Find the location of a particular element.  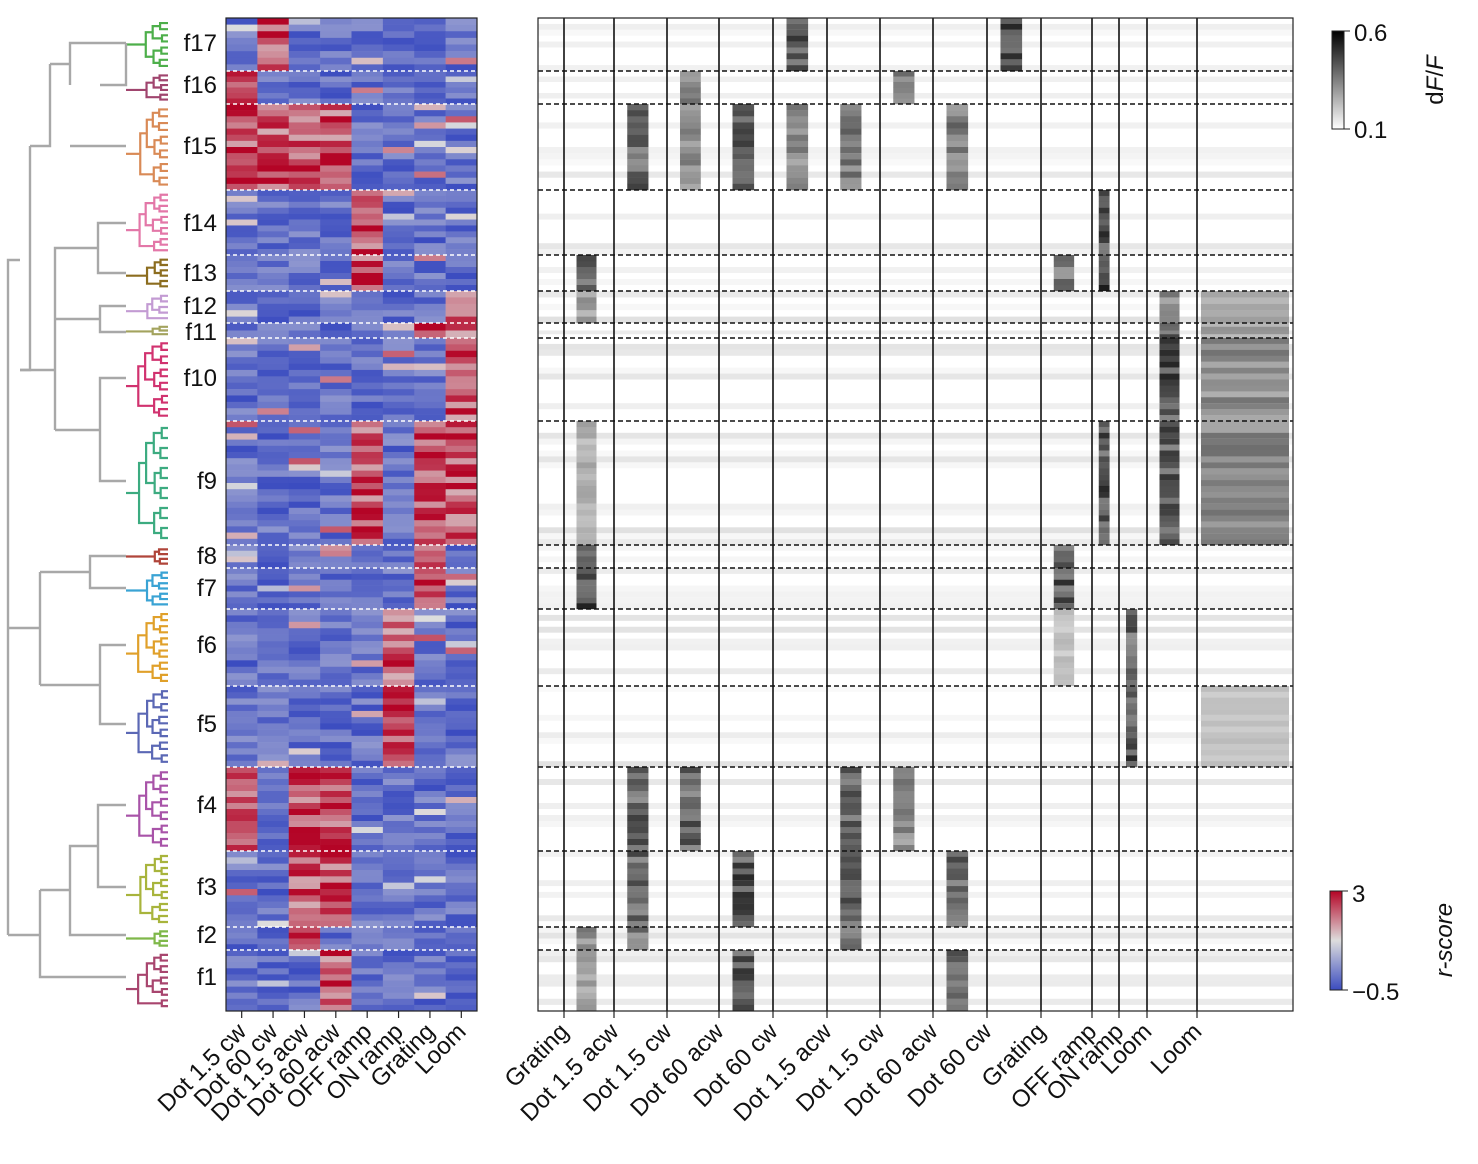

rscore-colorbar-max: 3 is located at coordinates (1358, 894).